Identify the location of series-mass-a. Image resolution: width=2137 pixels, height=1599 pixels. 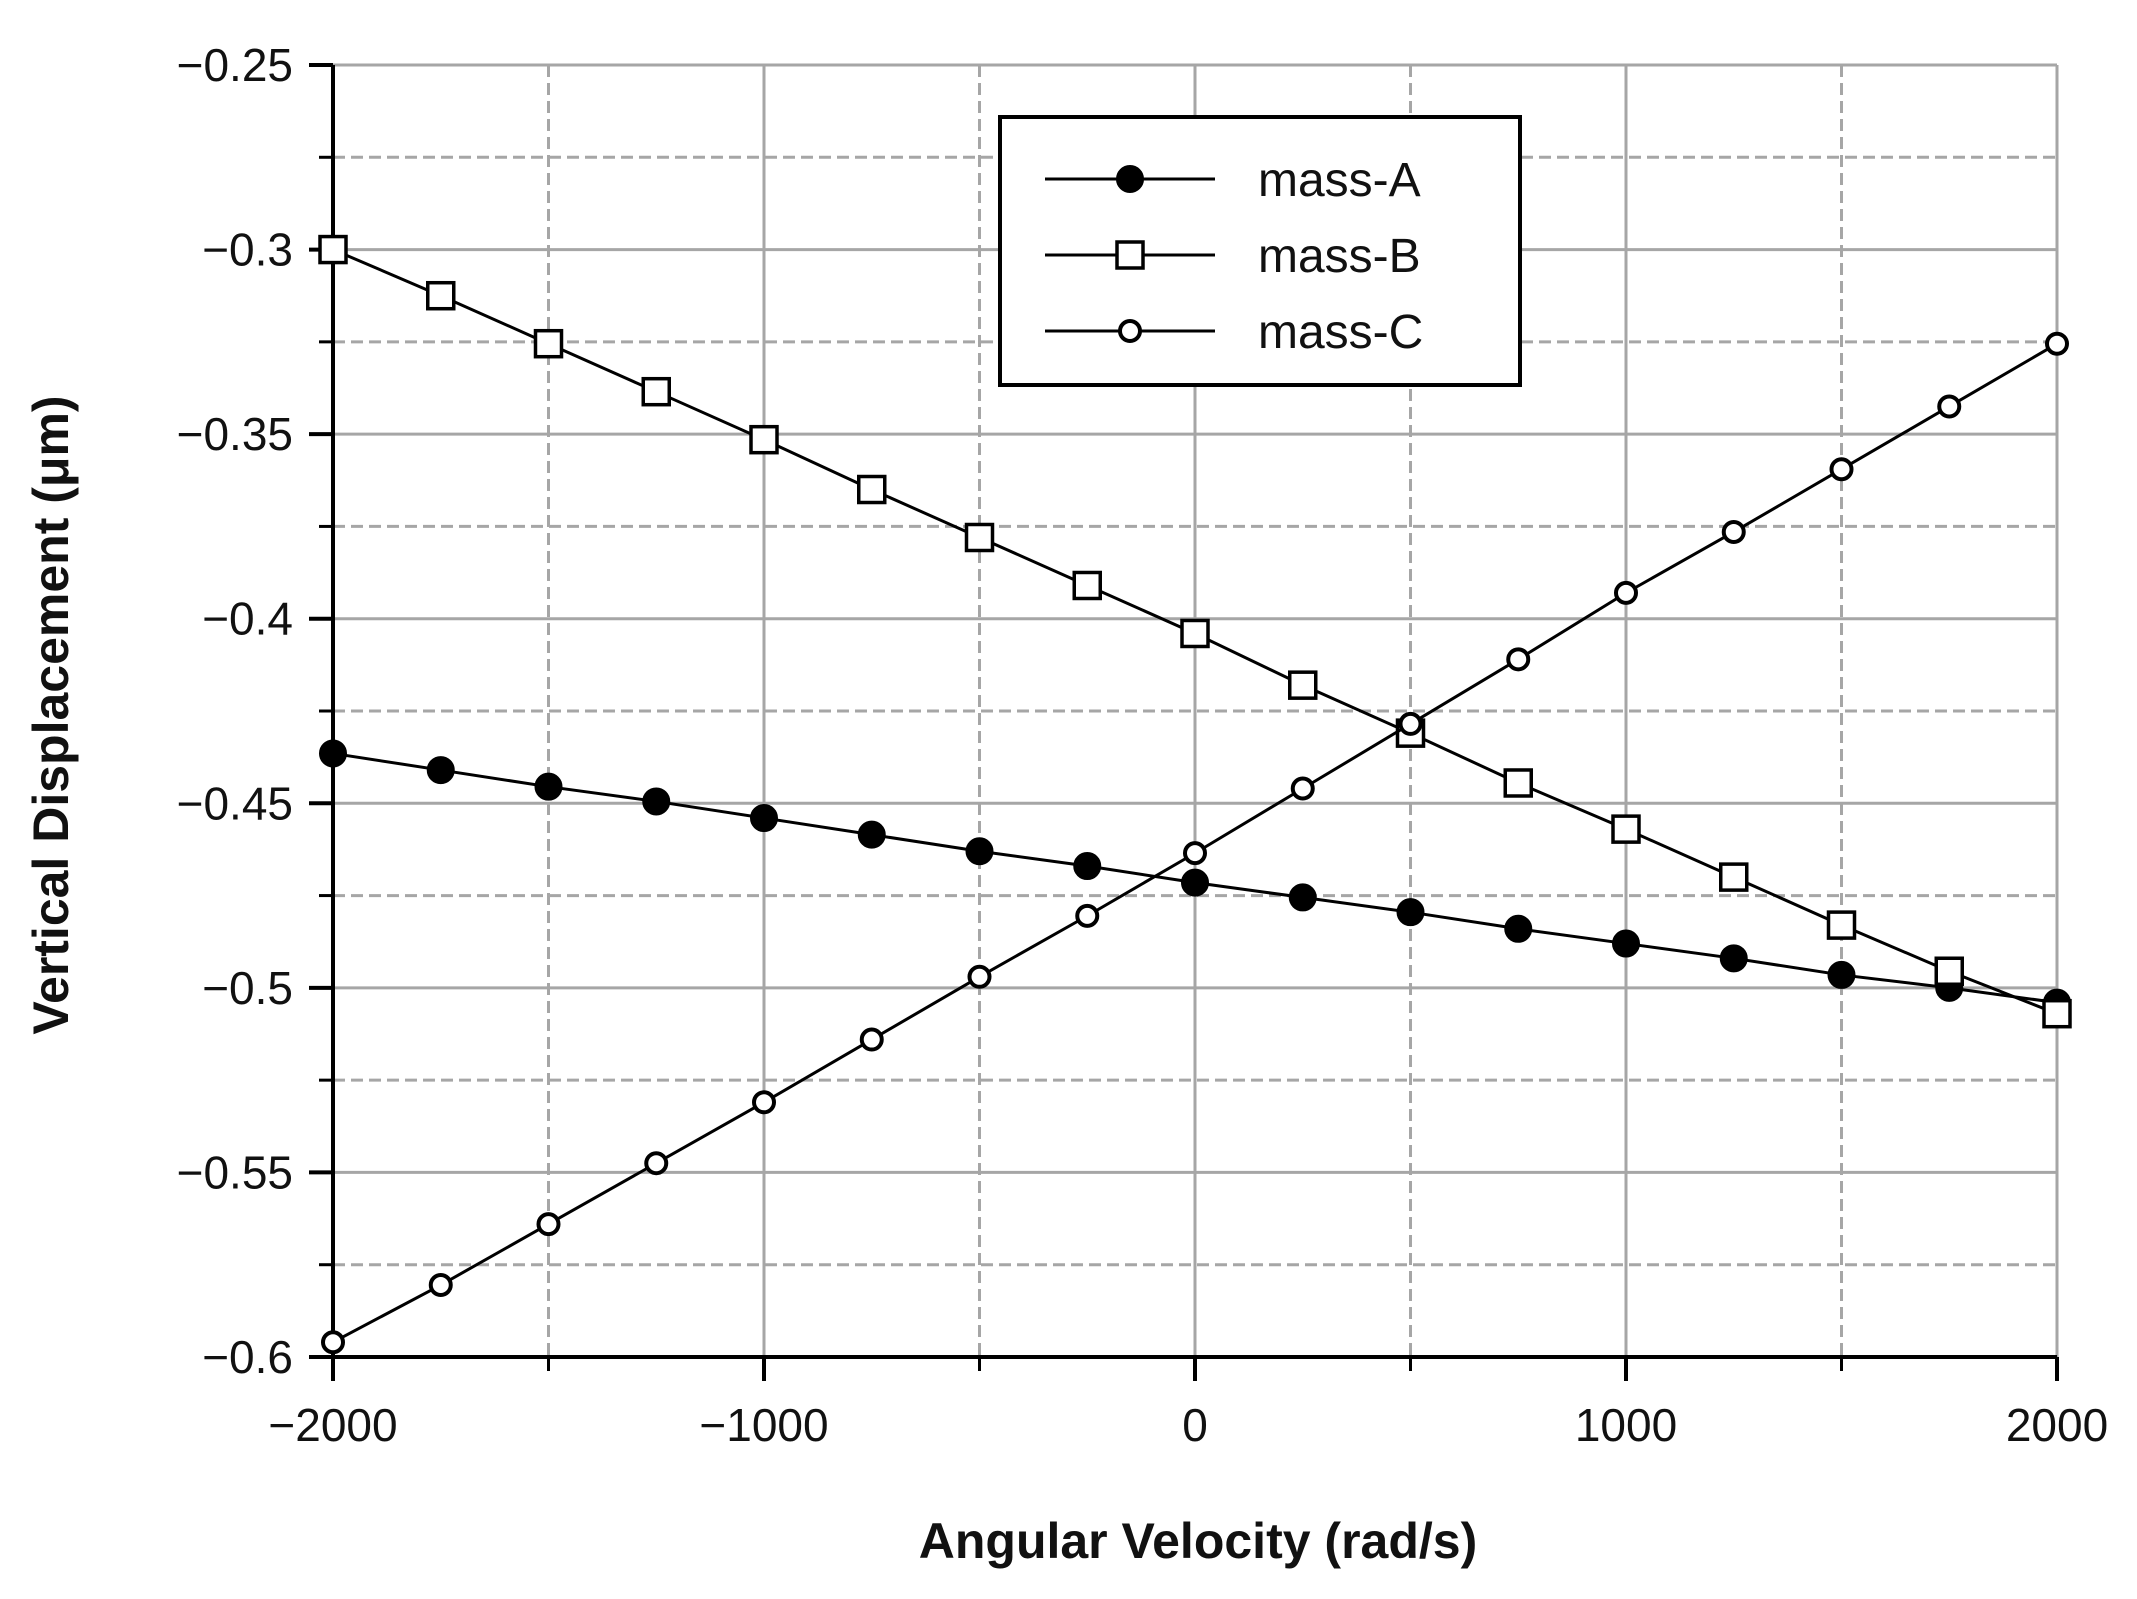
(1195, 878).